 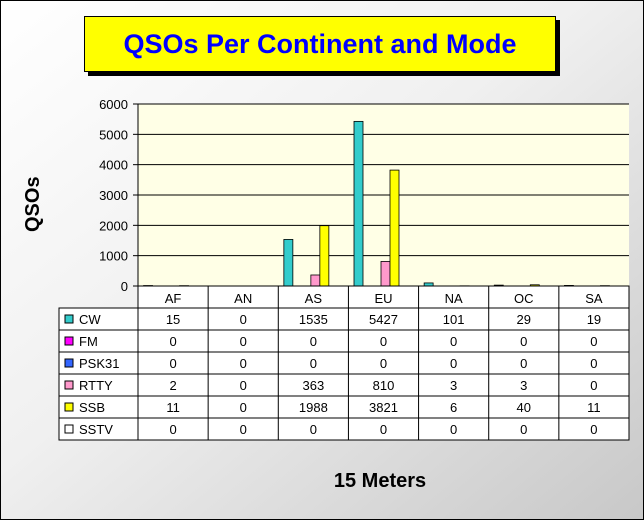 What do you see at coordinates (314, 298) in the screenshot?
I see `x-category-label: AS` at bounding box center [314, 298].